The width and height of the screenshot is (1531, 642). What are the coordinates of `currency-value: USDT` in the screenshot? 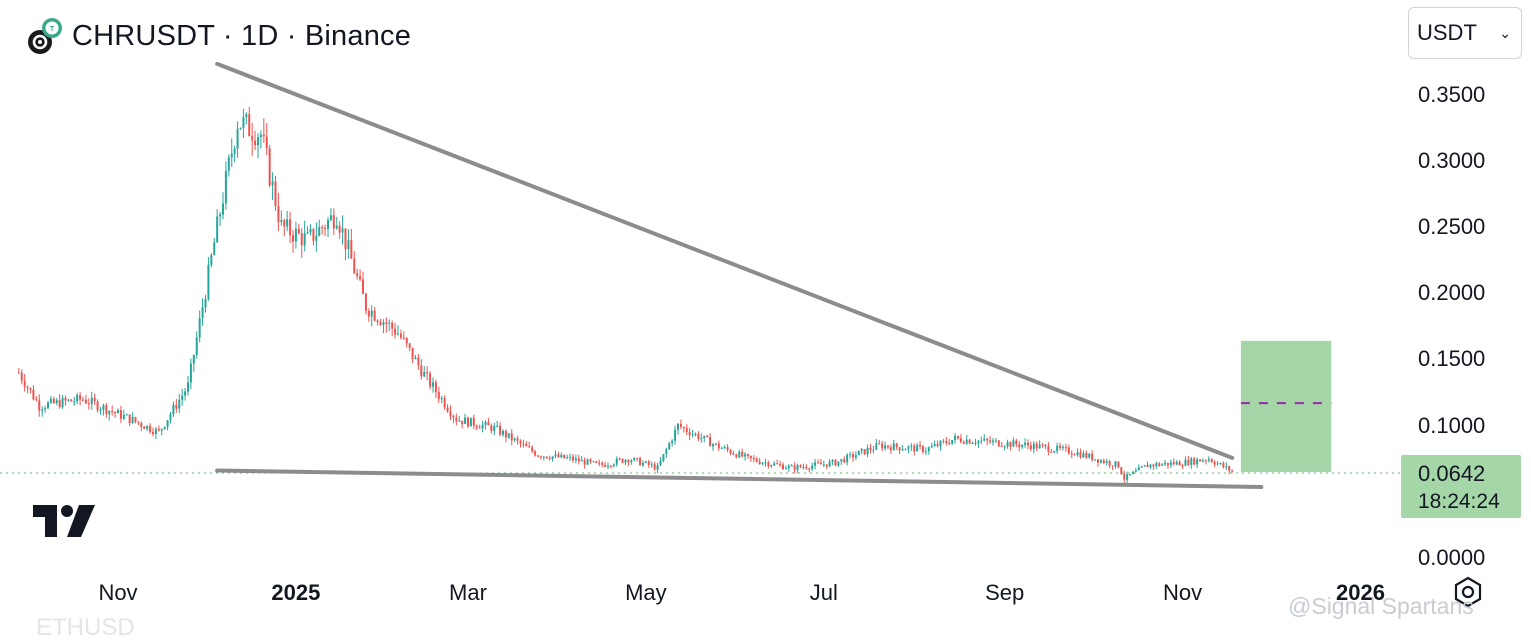 It's located at (1447, 32).